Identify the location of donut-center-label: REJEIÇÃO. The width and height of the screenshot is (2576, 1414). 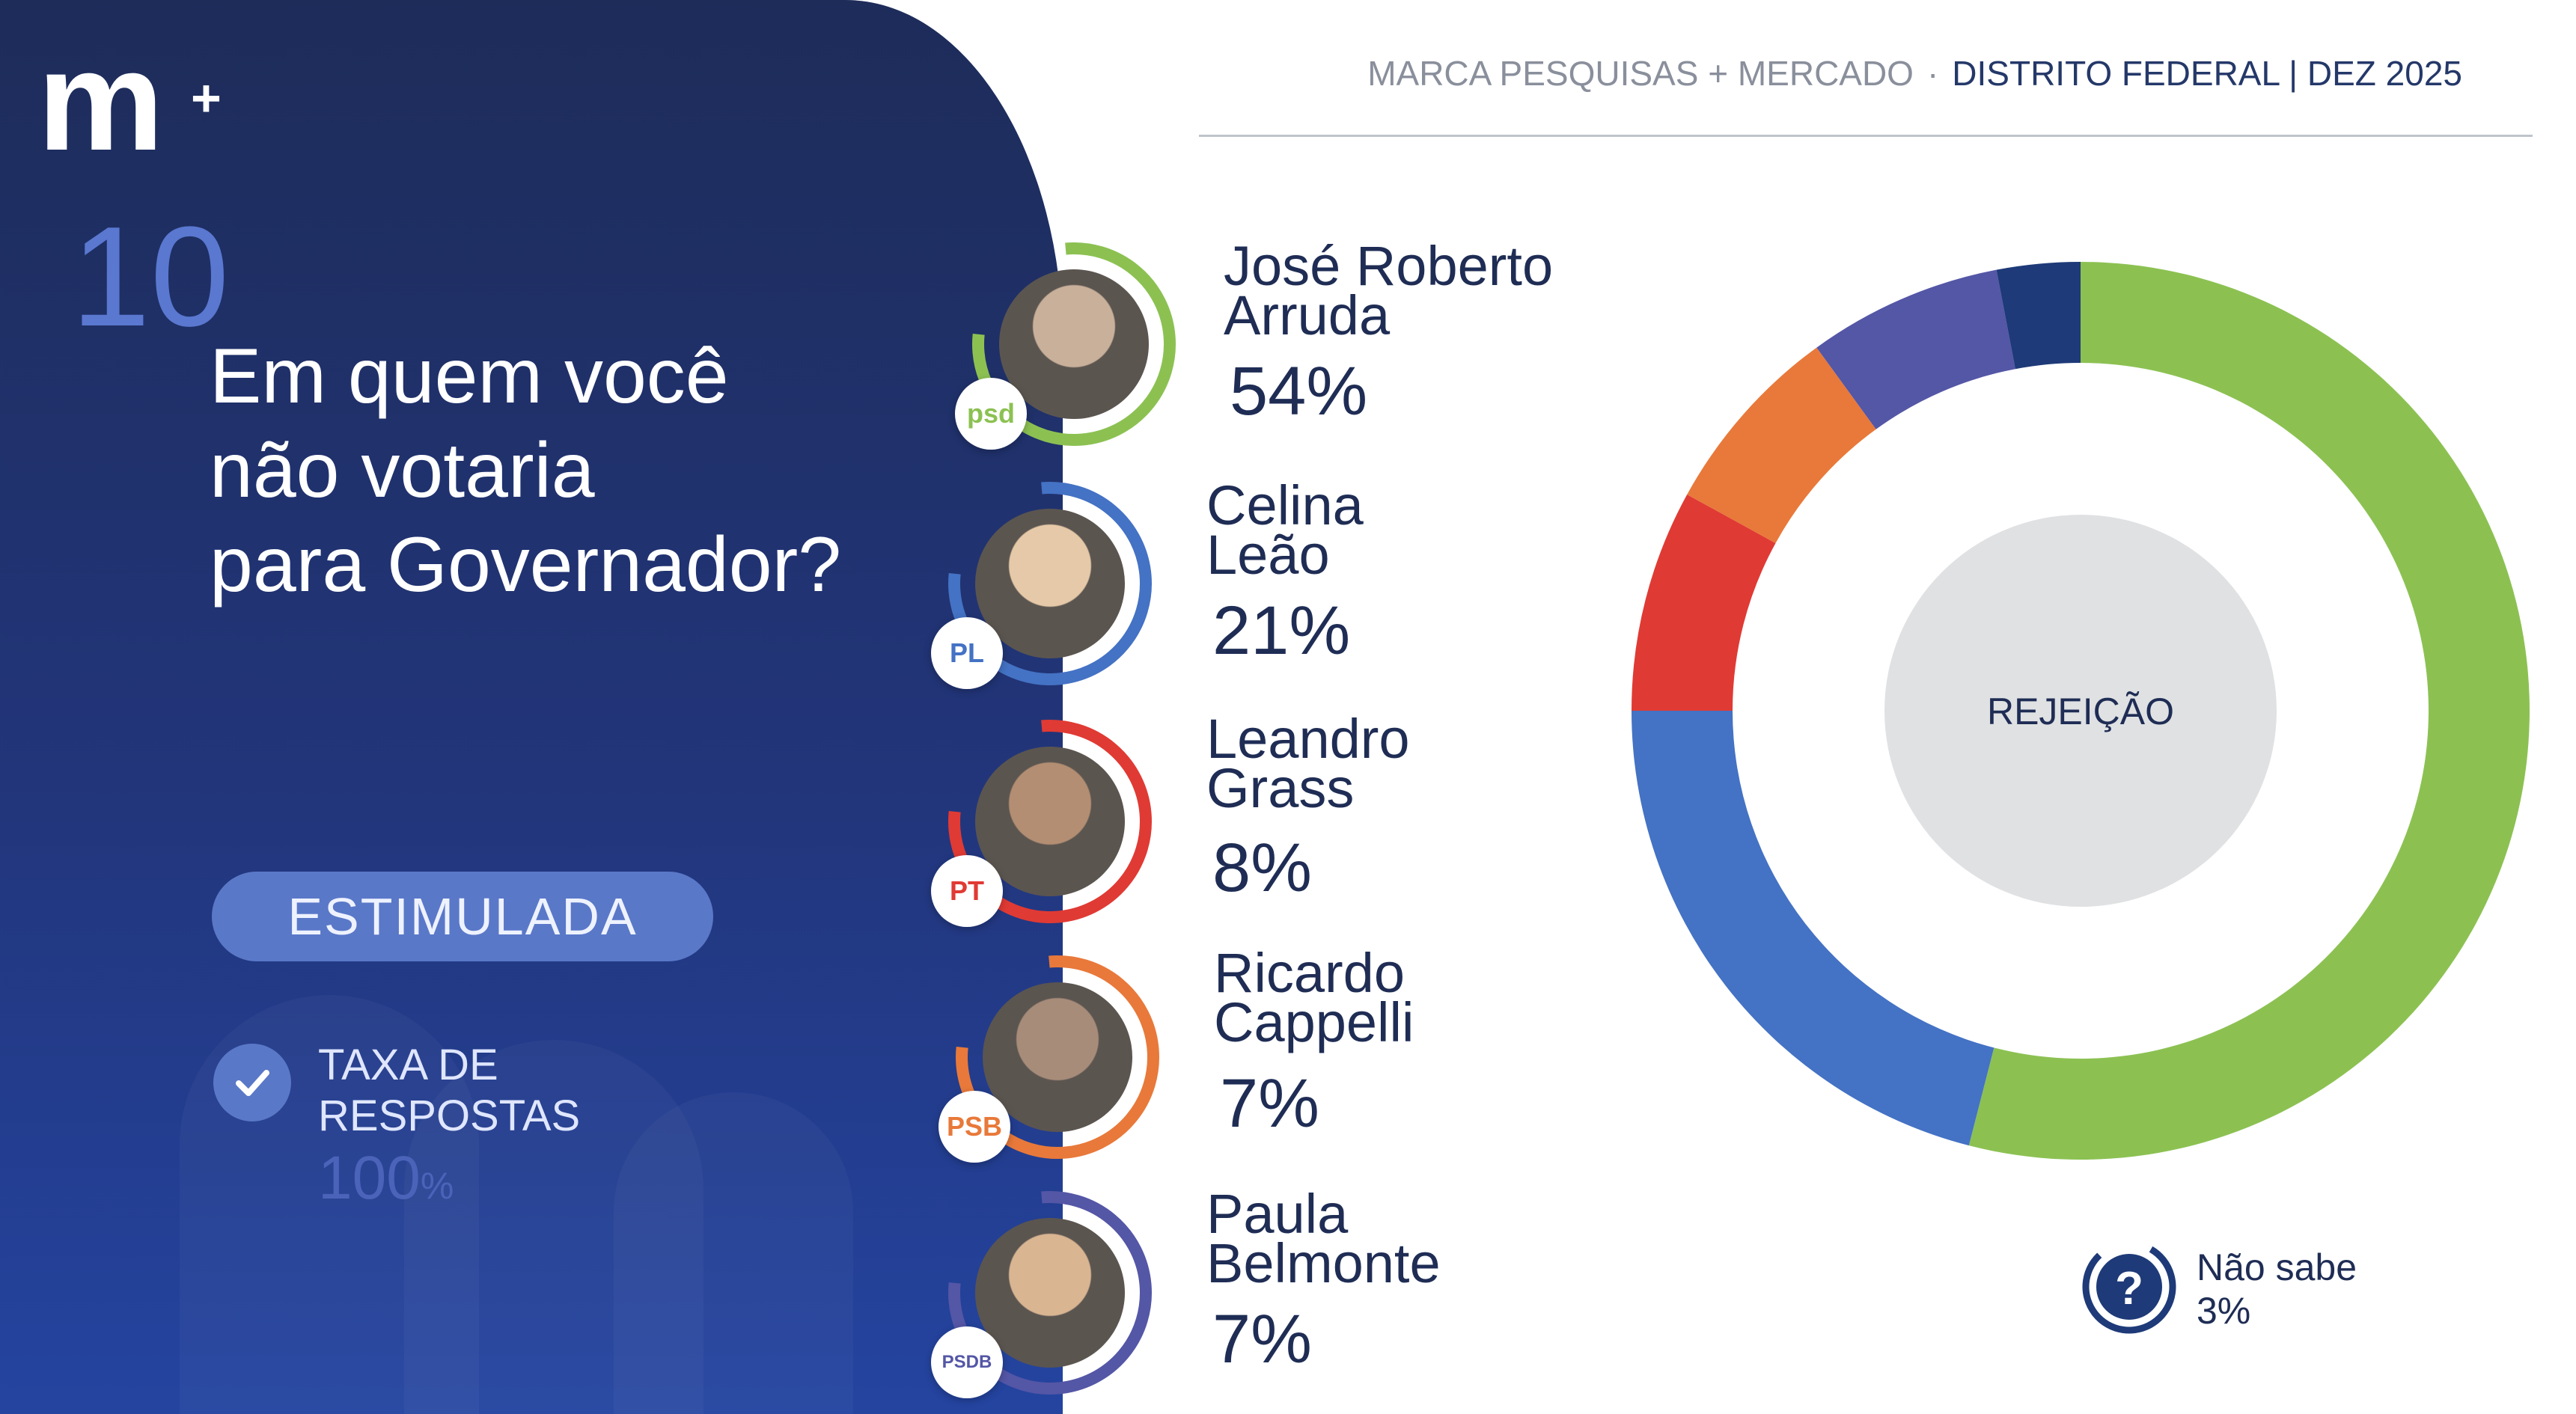
(2080, 711).